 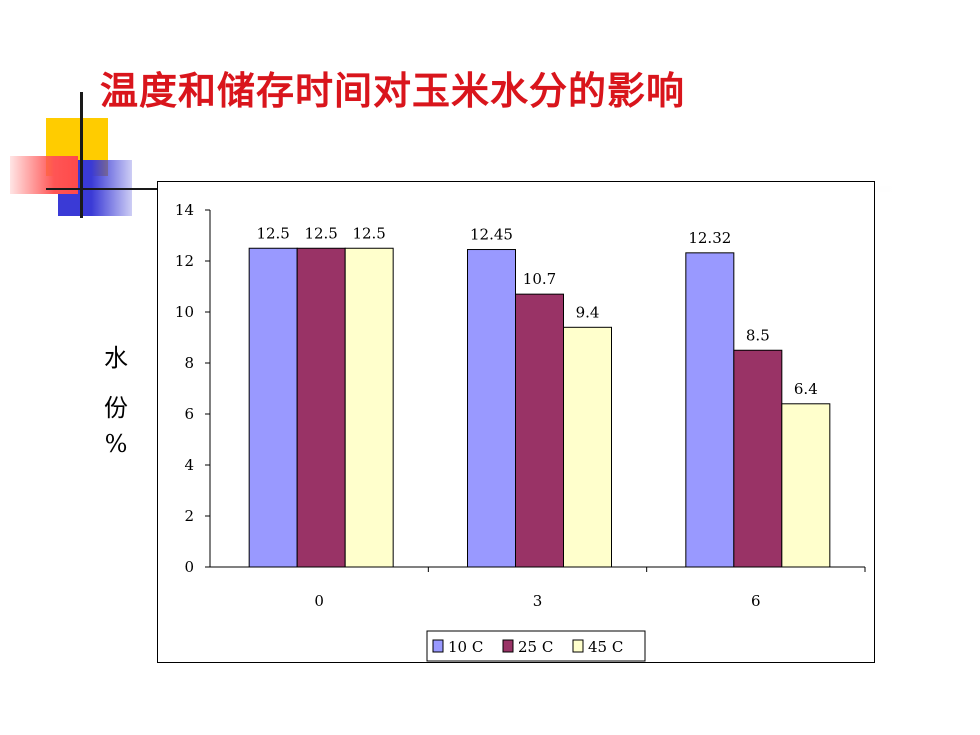 What do you see at coordinates (539, 279) in the screenshot?
I see `data-label: 10.7` at bounding box center [539, 279].